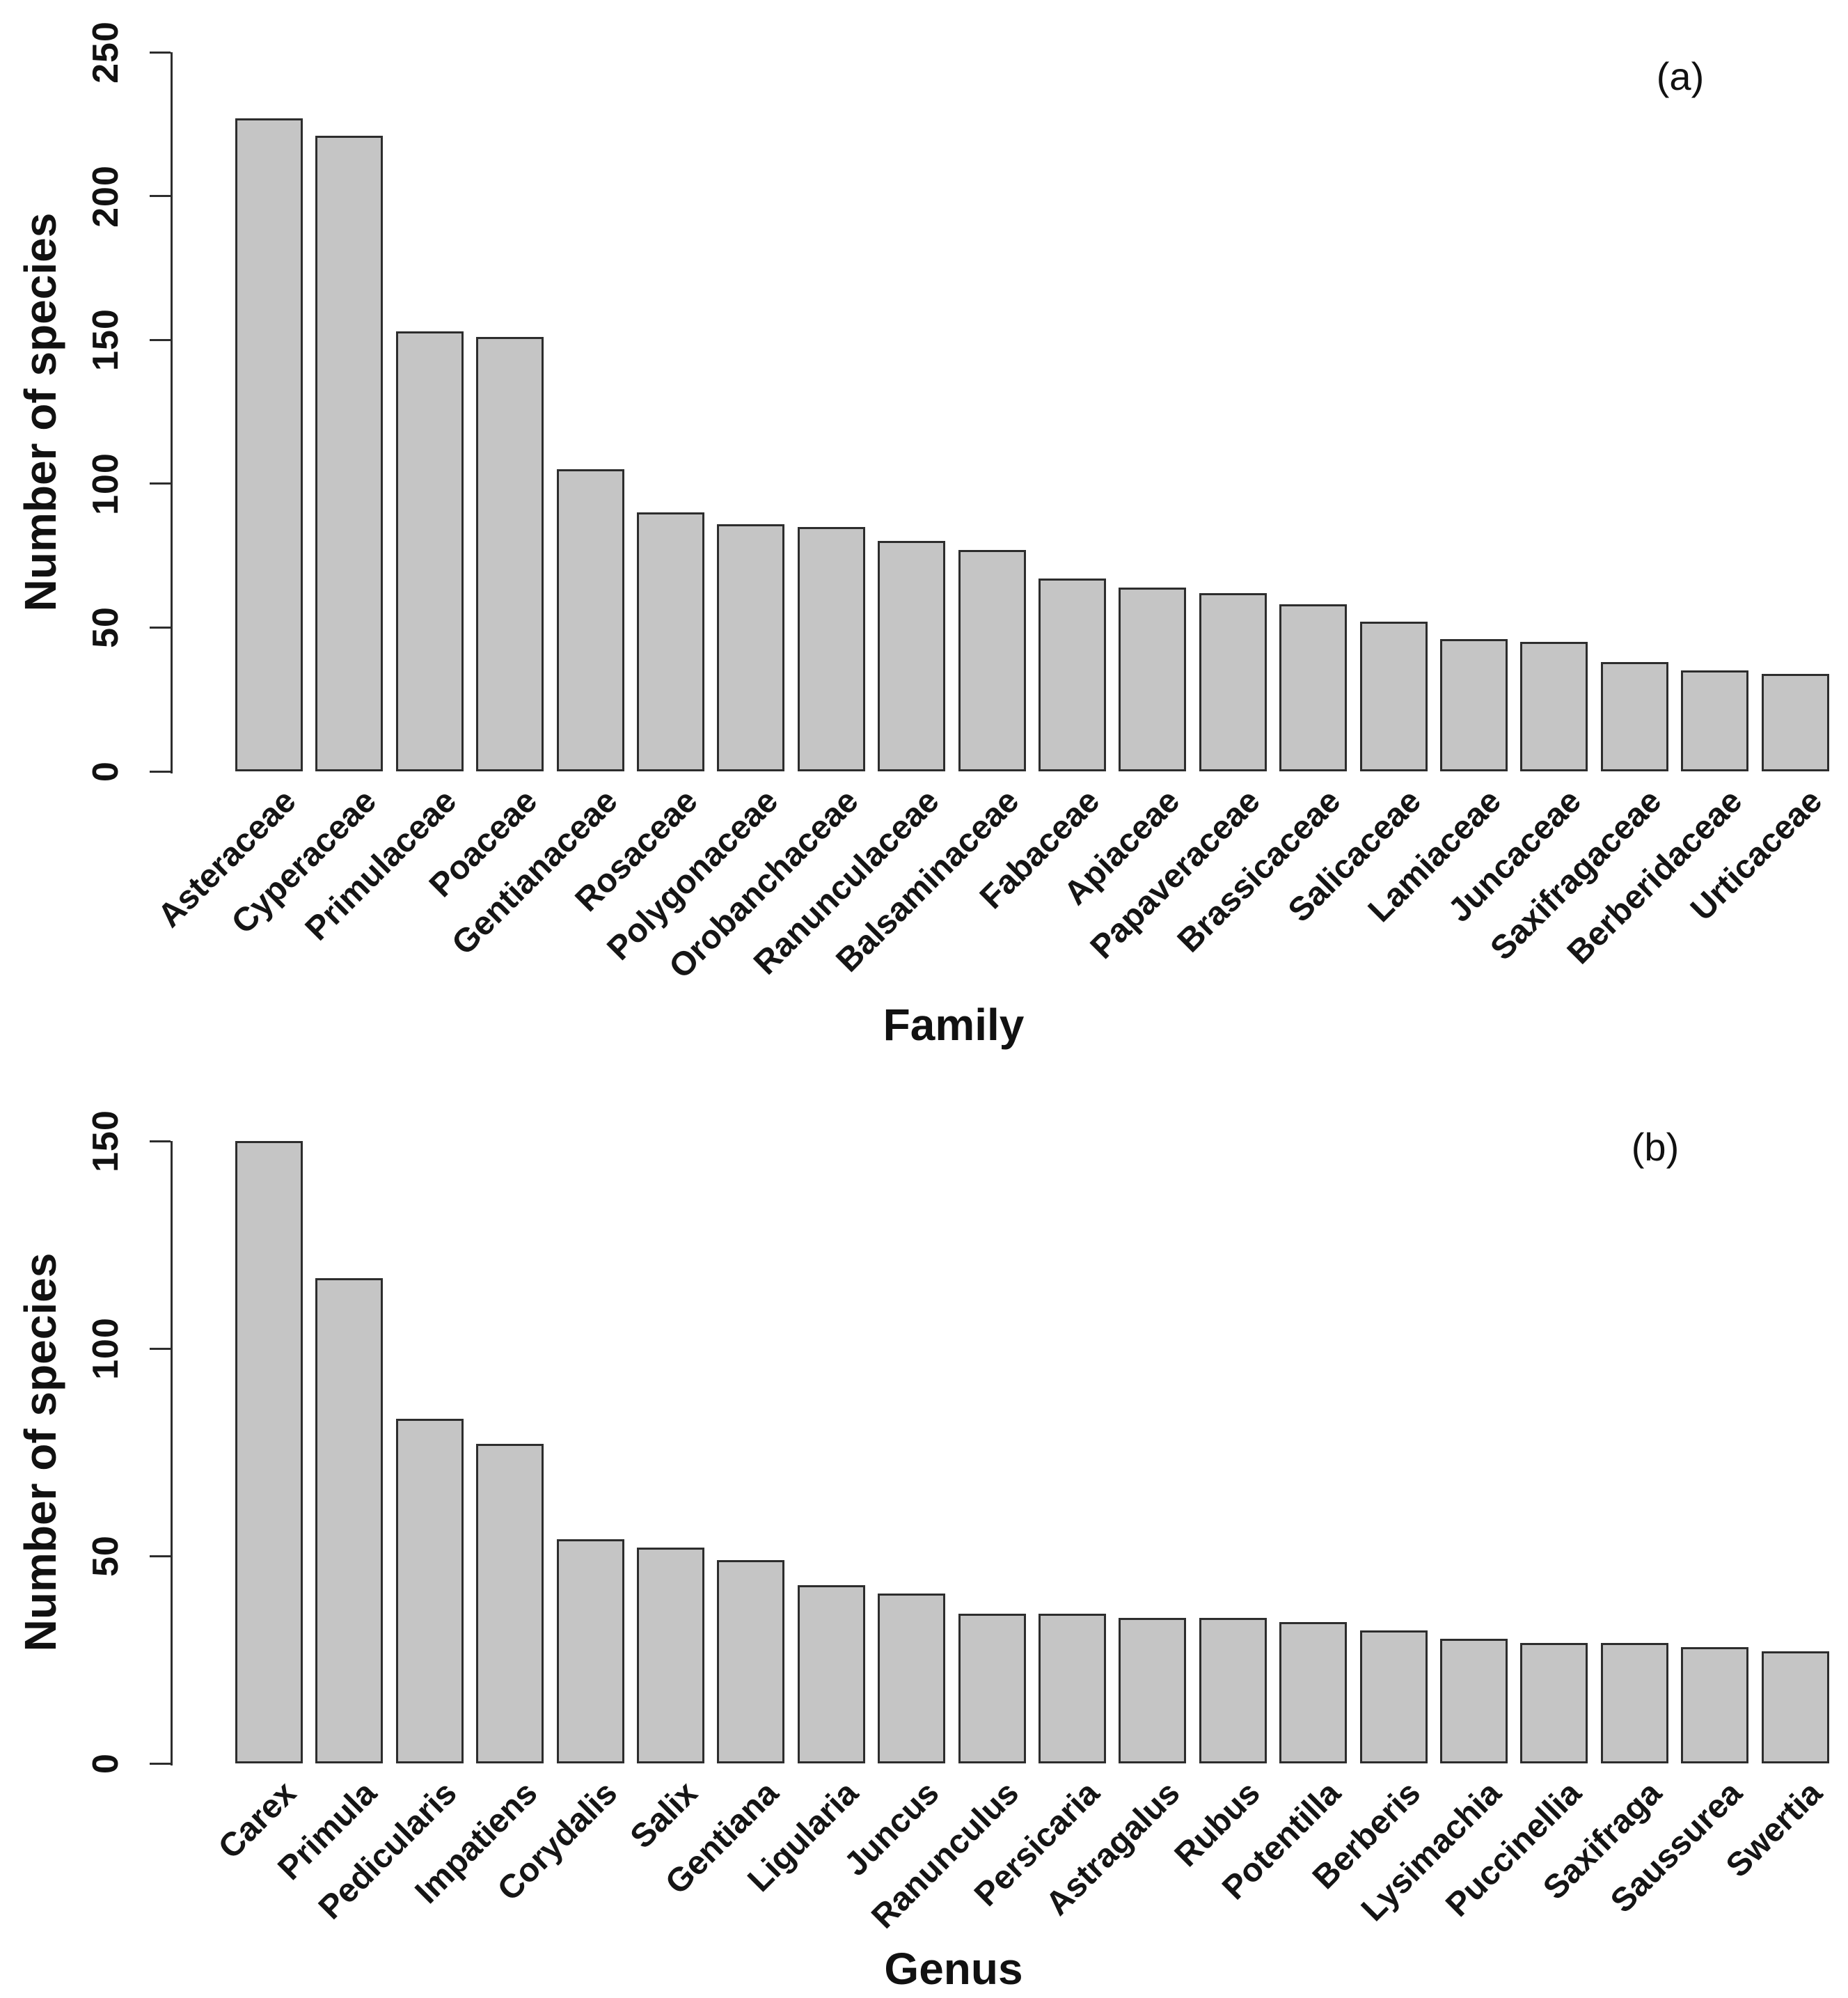 This screenshot has width=1848, height=1998. I want to click on bar-berberidaceae, so click(1715, 720).